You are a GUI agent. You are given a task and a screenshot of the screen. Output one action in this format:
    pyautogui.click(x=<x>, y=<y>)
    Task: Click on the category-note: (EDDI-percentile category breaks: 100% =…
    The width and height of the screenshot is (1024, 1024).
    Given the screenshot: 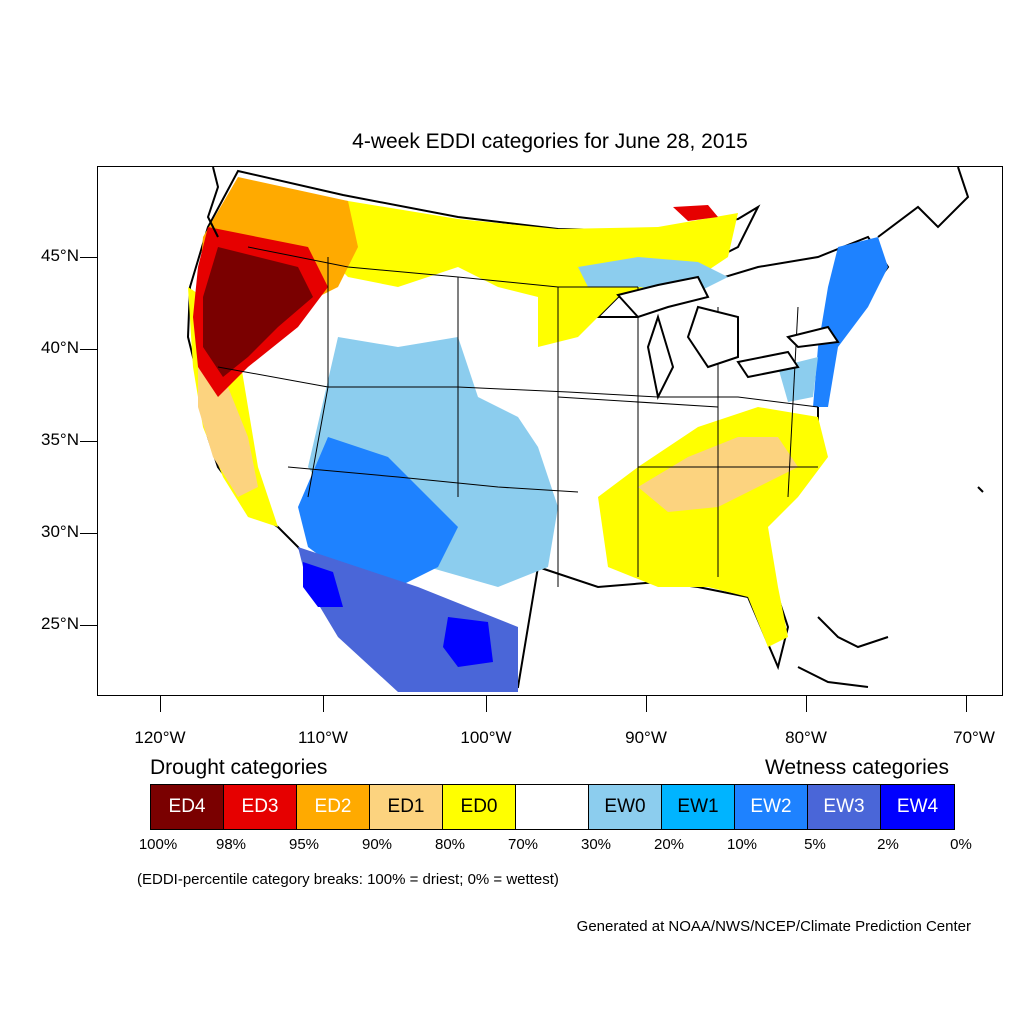 What is the action you would take?
    pyautogui.click(x=348, y=879)
    